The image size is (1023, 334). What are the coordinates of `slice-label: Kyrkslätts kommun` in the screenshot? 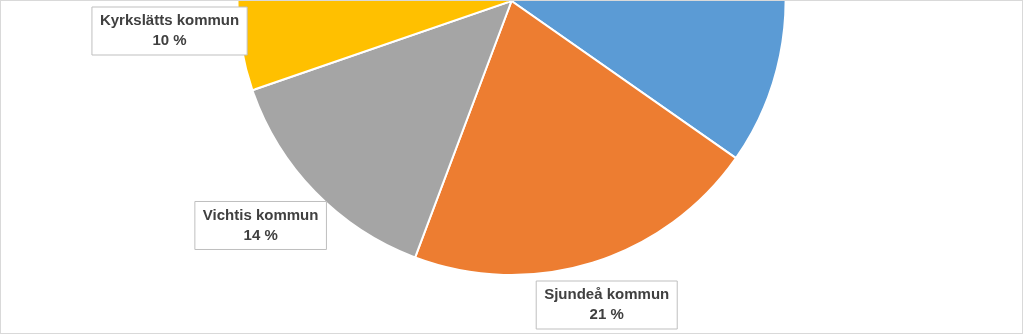 It's located at (169, 20).